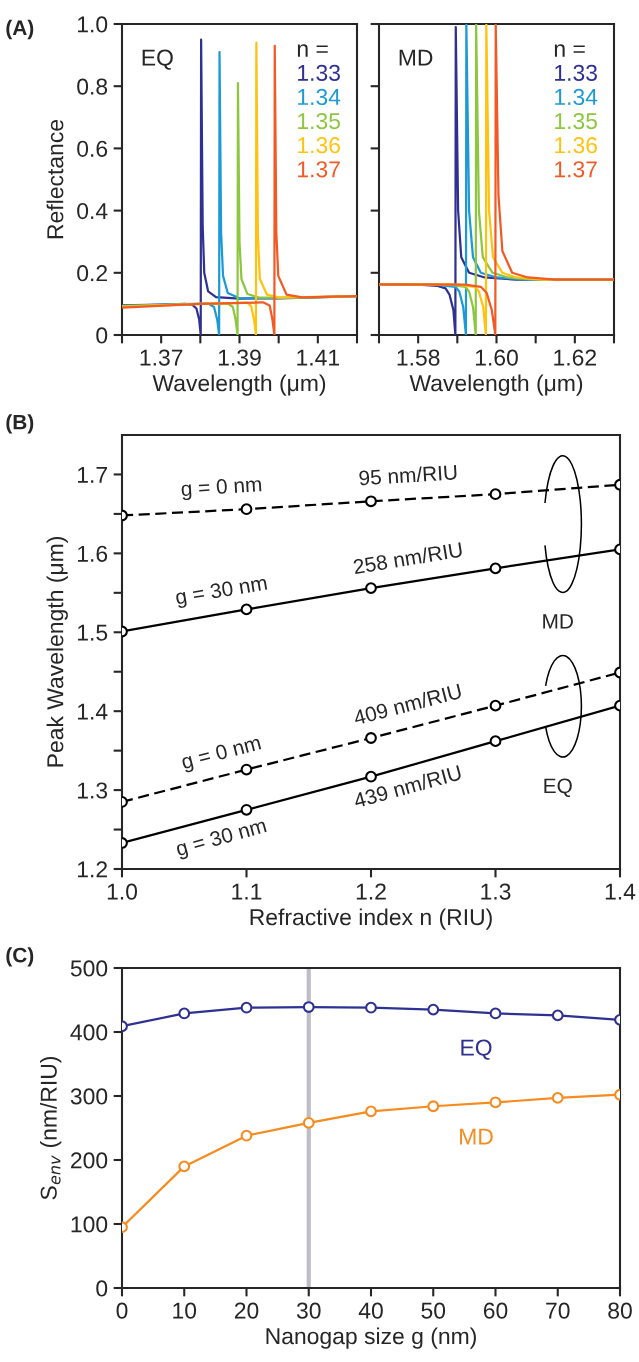 The height and width of the screenshot is (1362, 639). What do you see at coordinates (319, 169) in the screenshot?
I see `series-label: 1.37` at bounding box center [319, 169].